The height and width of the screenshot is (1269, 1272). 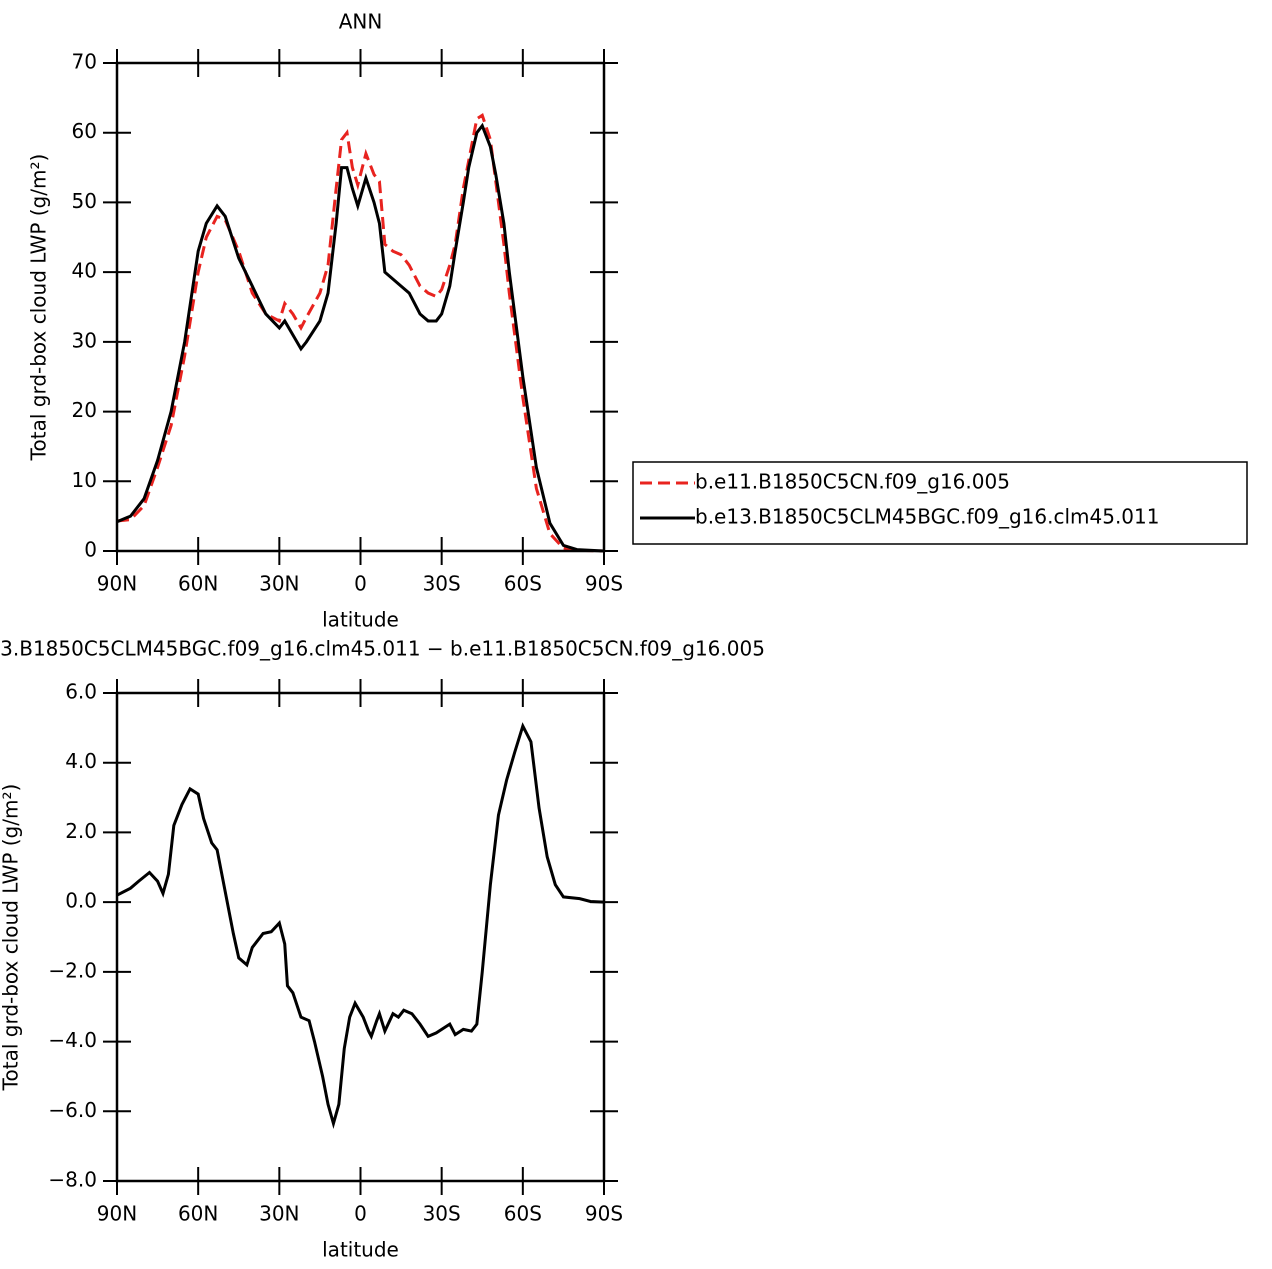 I want to click on y-tick-label: 30, so click(x=84, y=340).